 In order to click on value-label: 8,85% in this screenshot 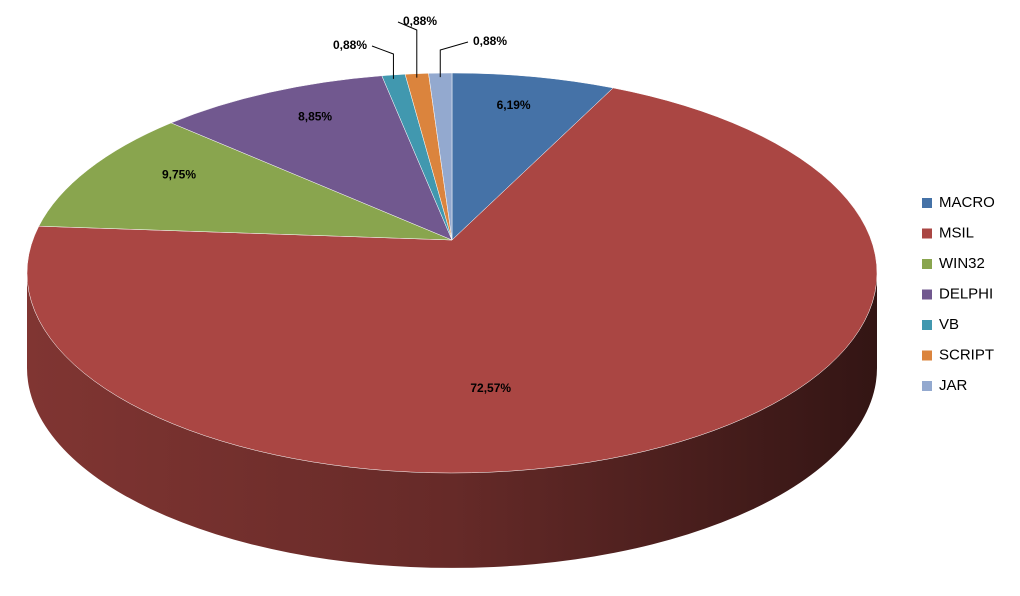, I will do `click(315, 117)`.